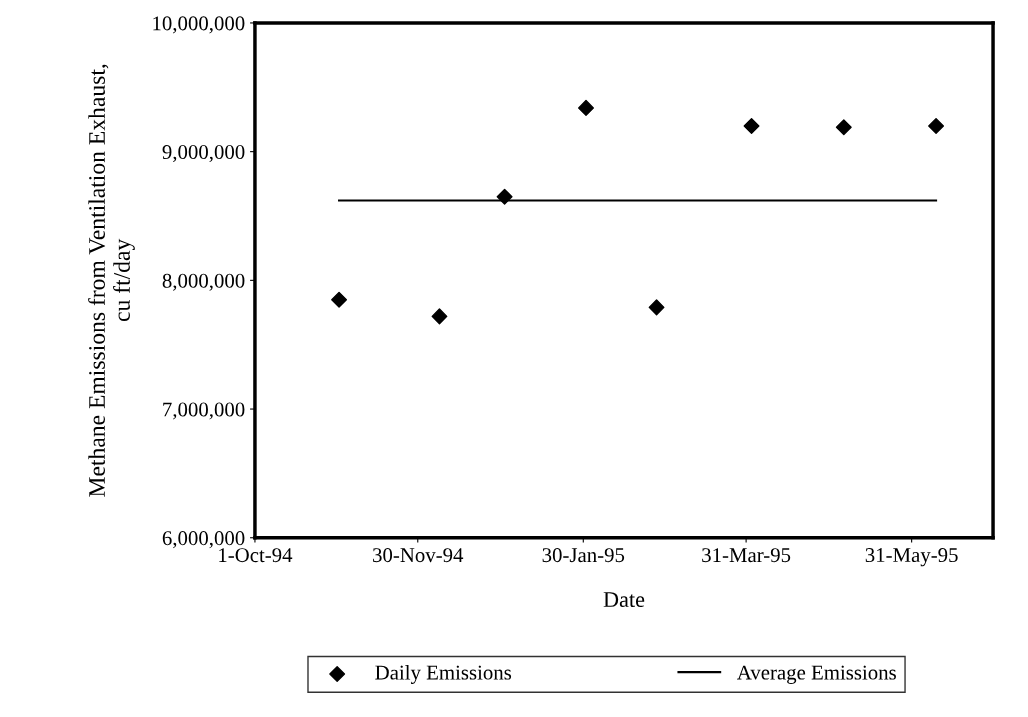 The image size is (1028, 717). I want to click on x-tick-label: 30-Jan-95, so click(583, 555).